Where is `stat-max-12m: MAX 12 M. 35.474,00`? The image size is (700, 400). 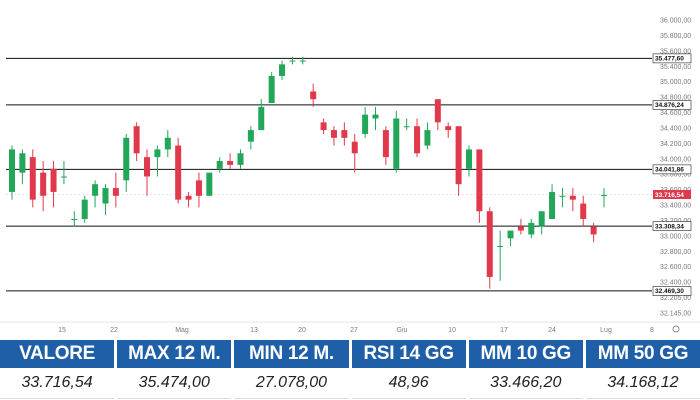 stat-max-12m: MAX 12 M. 35.474,00 is located at coordinates (174, 370).